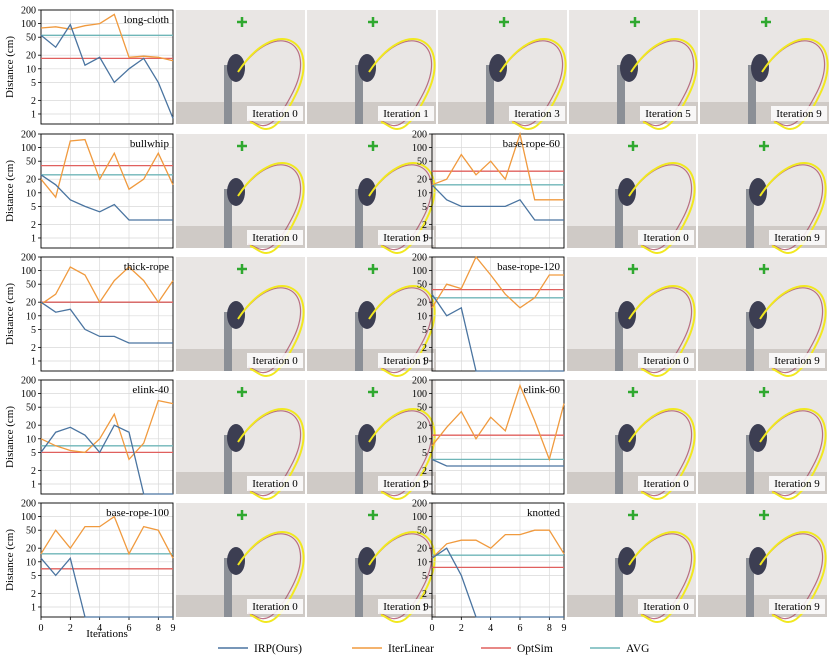 The width and height of the screenshot is (831, 665). Describe the element at coordinates (528, 267) in the screenshot. I see `chart-title: base-rope-120` at that location.